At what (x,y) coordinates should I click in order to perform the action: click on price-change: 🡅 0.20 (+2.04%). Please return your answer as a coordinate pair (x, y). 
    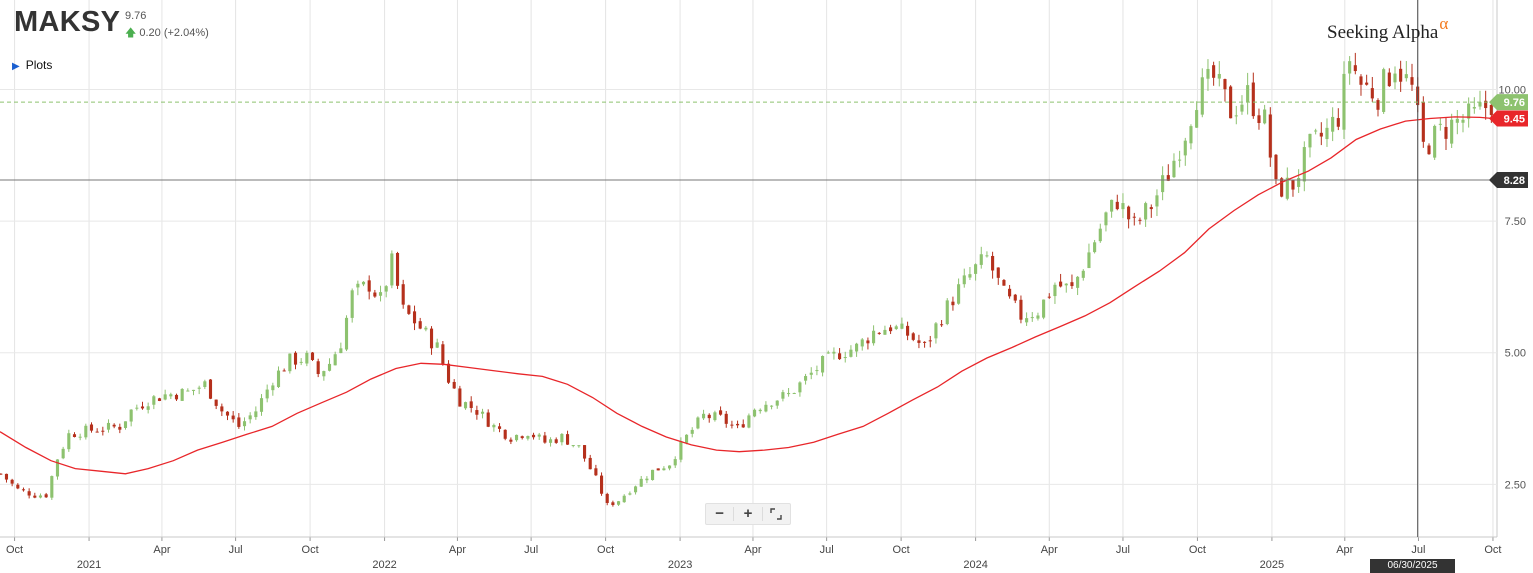
    Looking at the image, I should click on (167, 33).